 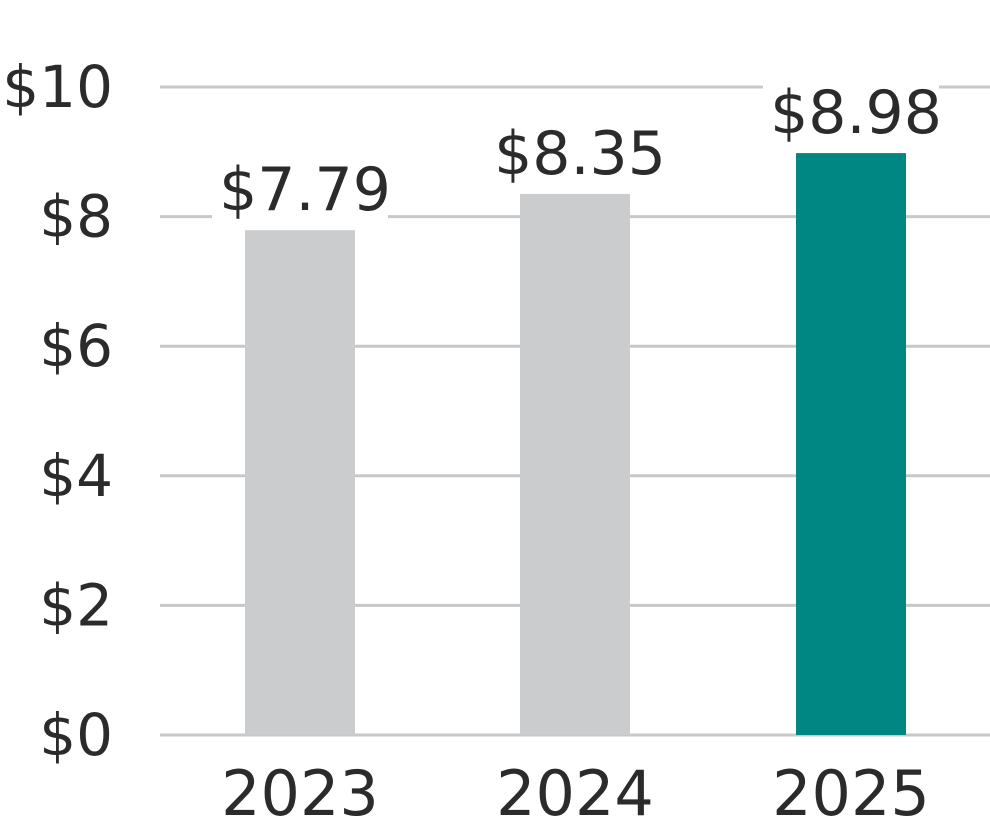 What do you see at coordinates (851, 793) in the screenshot?
I see `x-tick-label: 2025` at bounding box center [851, 793].